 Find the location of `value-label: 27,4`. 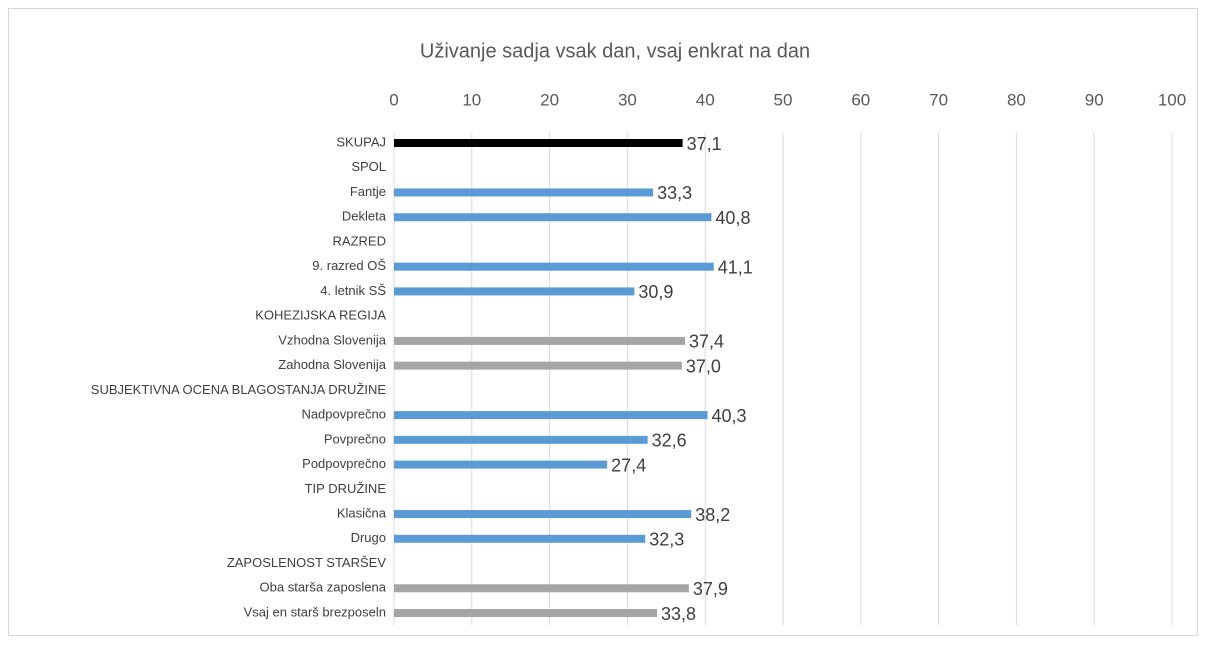

value-label: 27,4 is located at coordinates (628, 465).